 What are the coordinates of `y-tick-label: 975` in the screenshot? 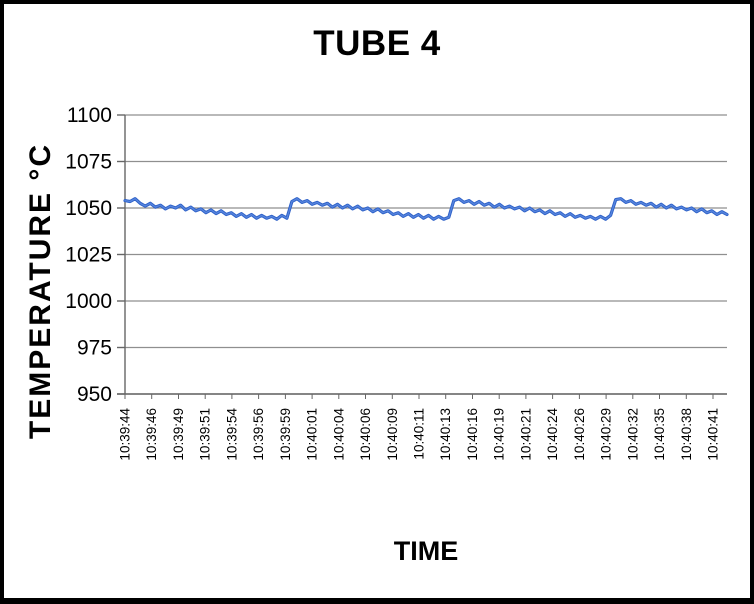 It's located at (94, 348).